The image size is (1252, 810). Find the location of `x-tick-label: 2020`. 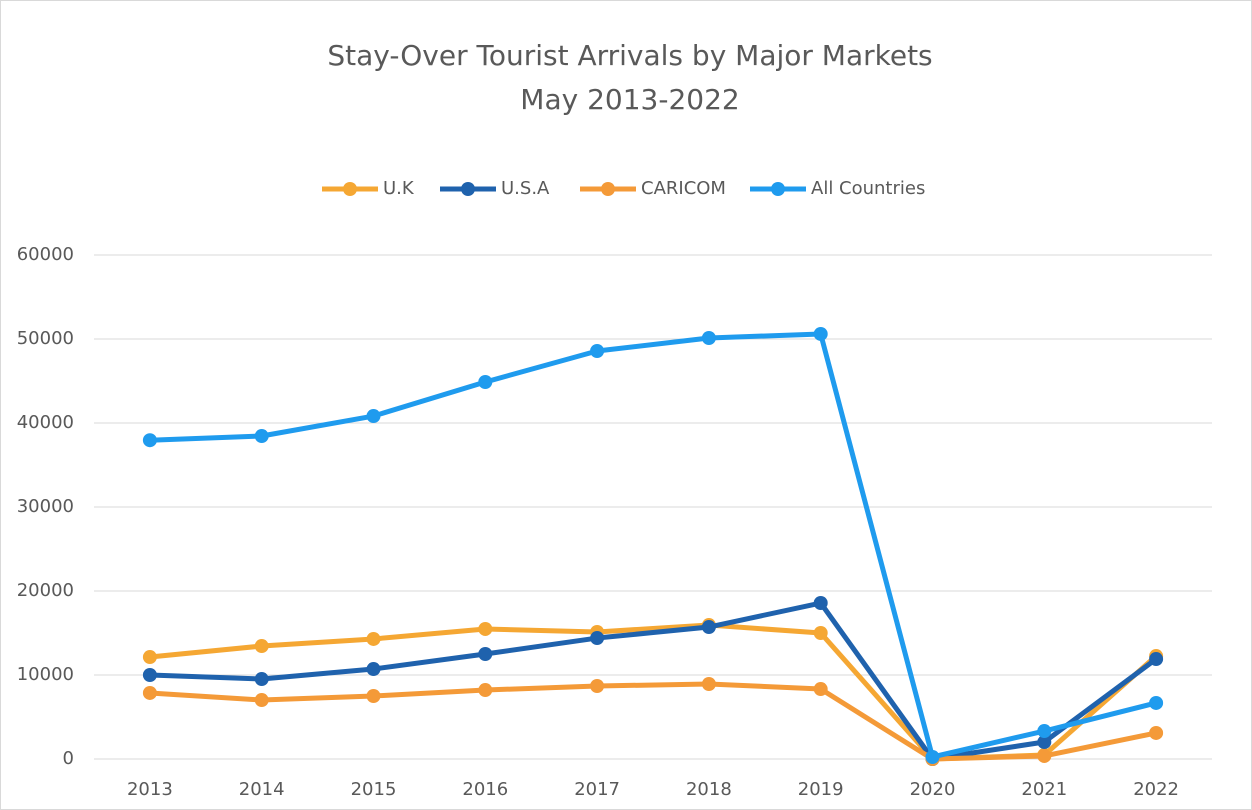

x-tick-label: 2020 is located at coordinates (933, 789).